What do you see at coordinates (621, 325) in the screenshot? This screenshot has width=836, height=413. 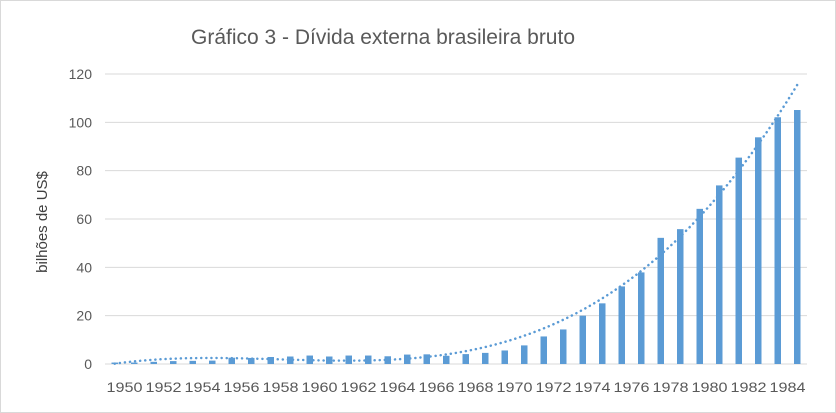 I see `bar-1976` at bounding box center [621, 325].